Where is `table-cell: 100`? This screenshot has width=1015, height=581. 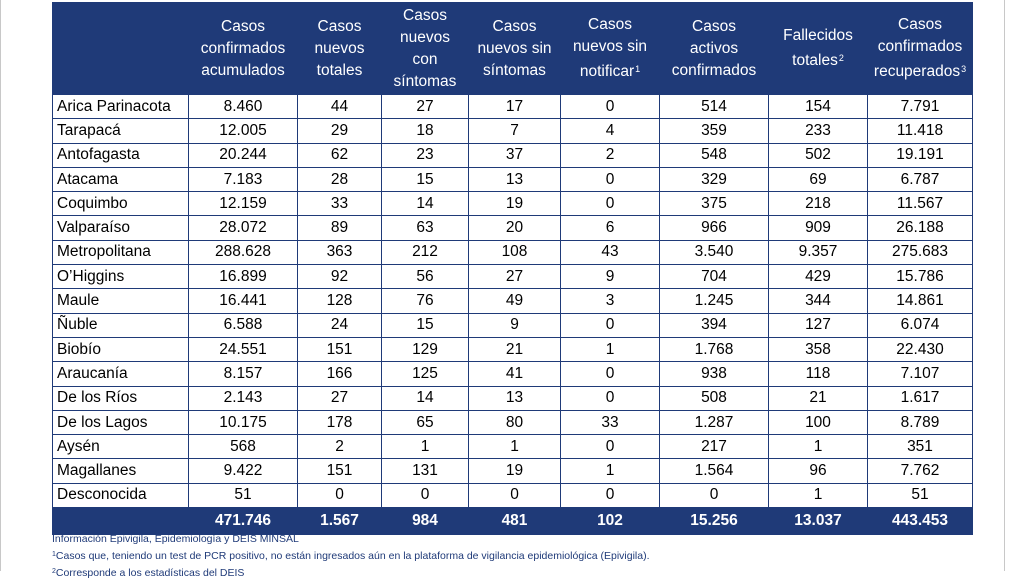 table-cell: 100 is located at coordinates (818, 422).